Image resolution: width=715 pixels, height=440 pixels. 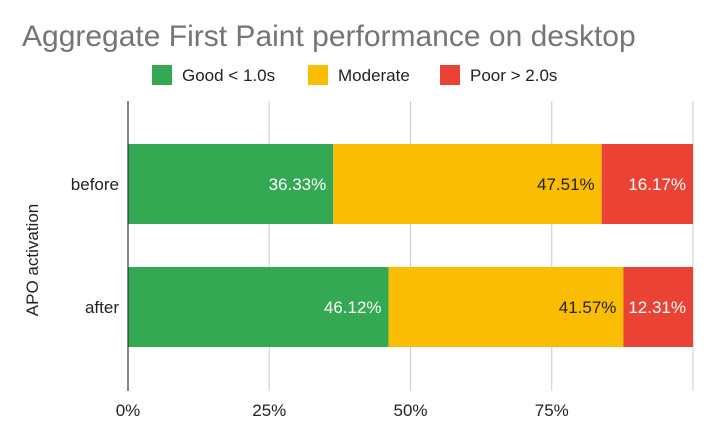 What do you see at coordinates (95, 184) in the screenshot?
I see `category-label: before` at bounding box center [95, 184].